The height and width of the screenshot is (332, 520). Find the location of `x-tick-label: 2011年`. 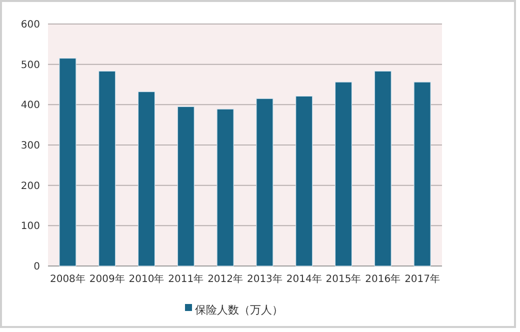

x-tick-label: 2011年 is located at coordinates (186, 279).